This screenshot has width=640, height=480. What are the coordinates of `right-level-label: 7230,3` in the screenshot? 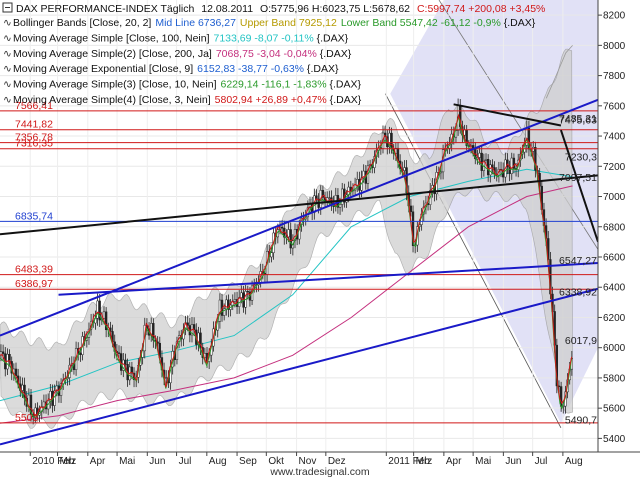 It's located at (581, 158).